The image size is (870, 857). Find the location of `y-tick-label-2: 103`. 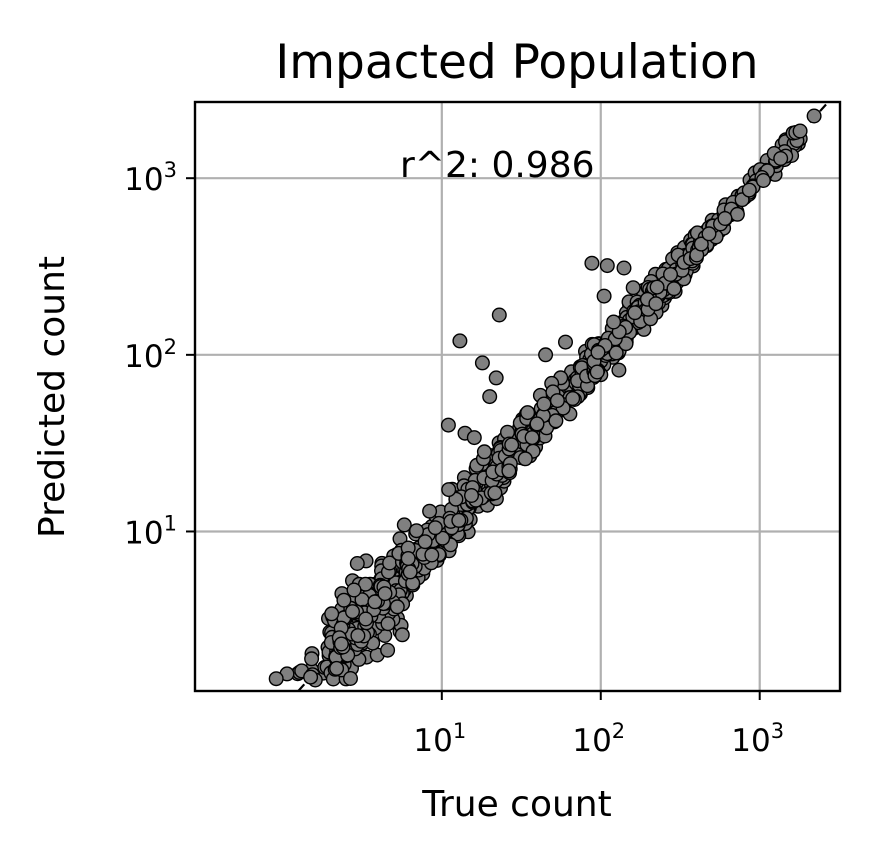

y-tick-label-2: 103 is located at coordinates (150, 178).